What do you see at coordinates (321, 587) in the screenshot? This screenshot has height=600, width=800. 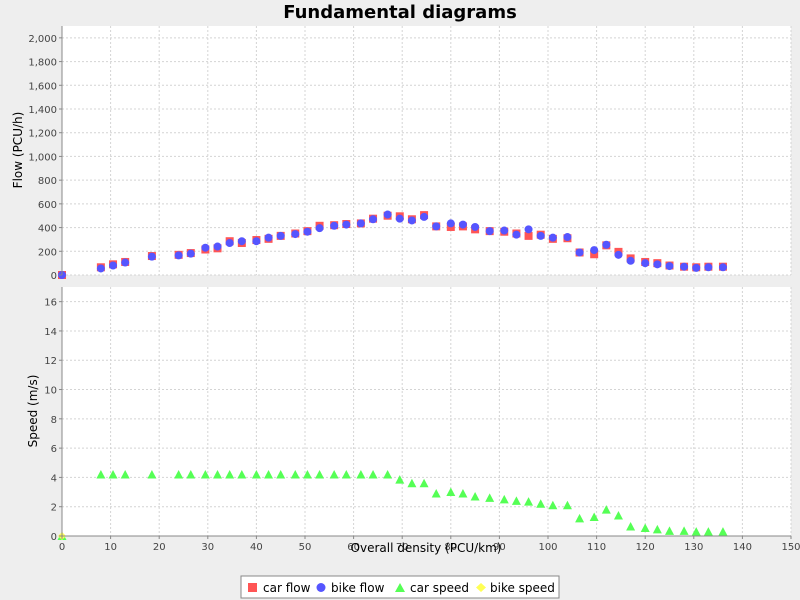 I see `legend-bike-flow-marker` at bounding box center [321, 587].